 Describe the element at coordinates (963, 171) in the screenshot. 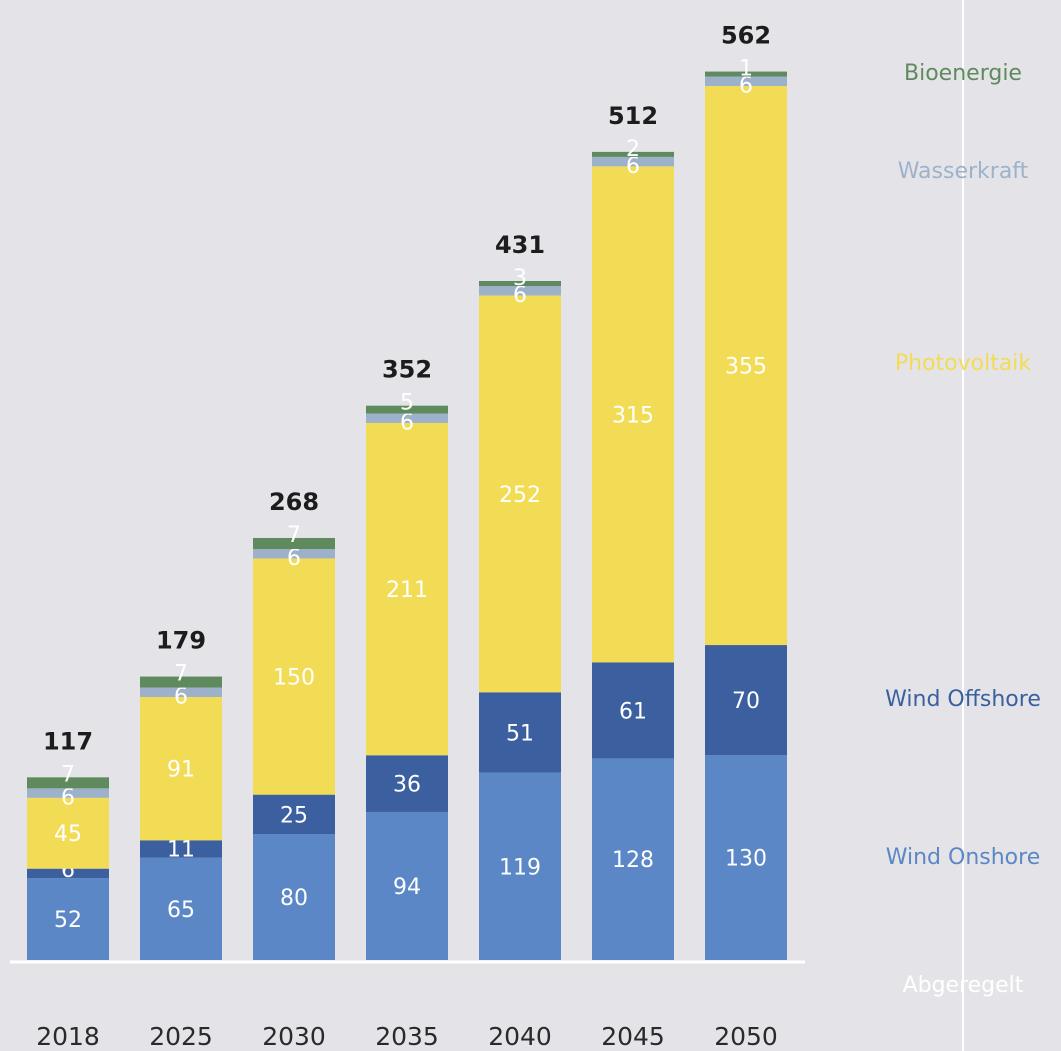

I see `legend-wasserkraft: Wasserkraft` at that location.